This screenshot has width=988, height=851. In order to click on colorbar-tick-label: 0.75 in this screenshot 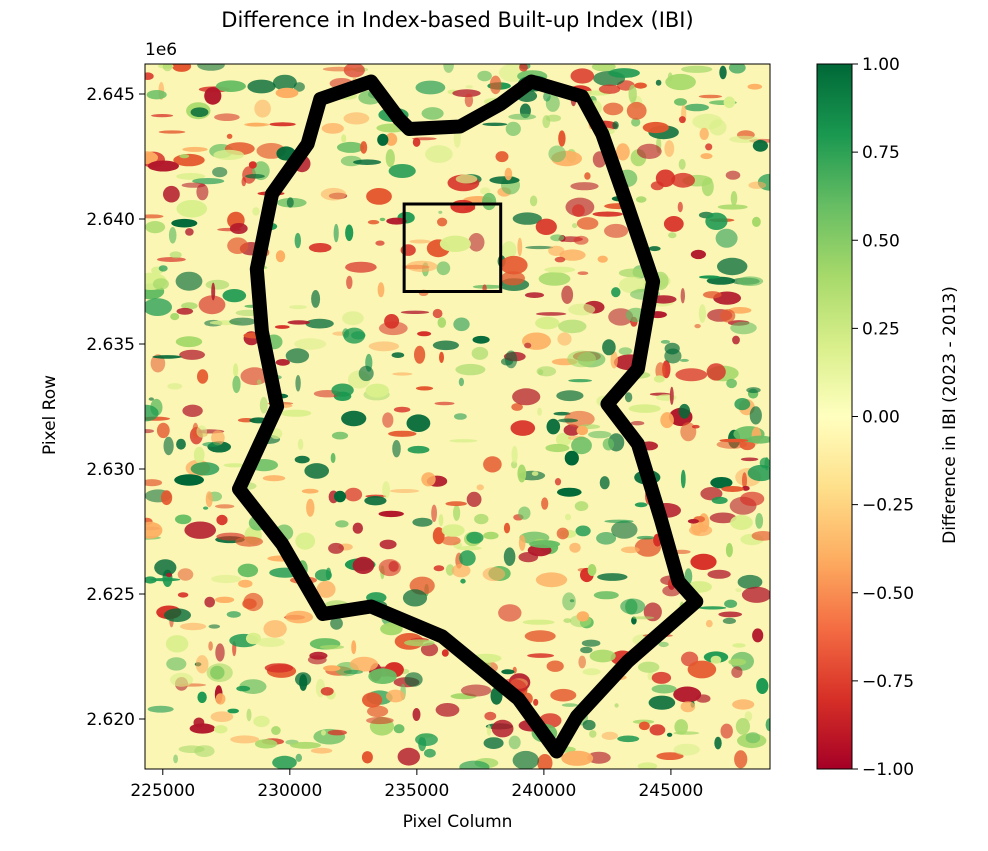, I will do `click(881, 153)`.